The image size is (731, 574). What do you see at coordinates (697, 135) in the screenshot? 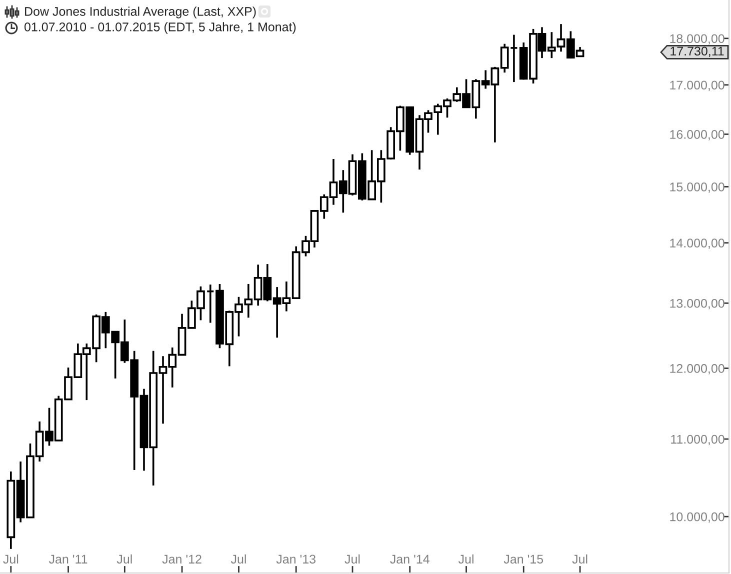
I see `y-tick-label: 16.000,00` at bounding box center [697, 135].